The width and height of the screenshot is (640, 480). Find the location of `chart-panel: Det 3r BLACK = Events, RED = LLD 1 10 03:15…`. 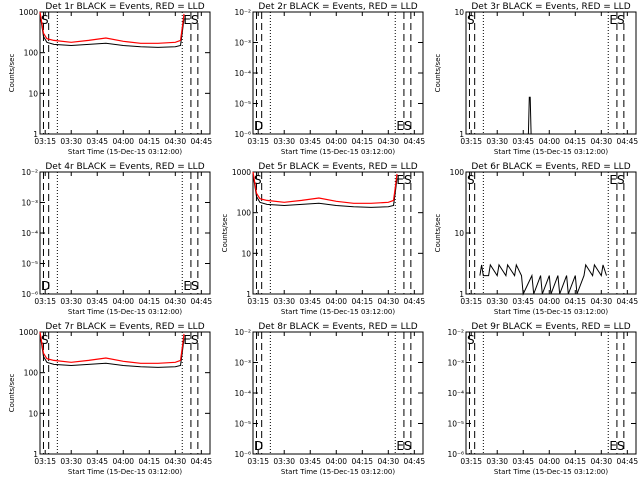

chart-panel: Det 3r BLACK = Events, RED = LLD 1 10 03:15… is located at coordinates (536, 79).